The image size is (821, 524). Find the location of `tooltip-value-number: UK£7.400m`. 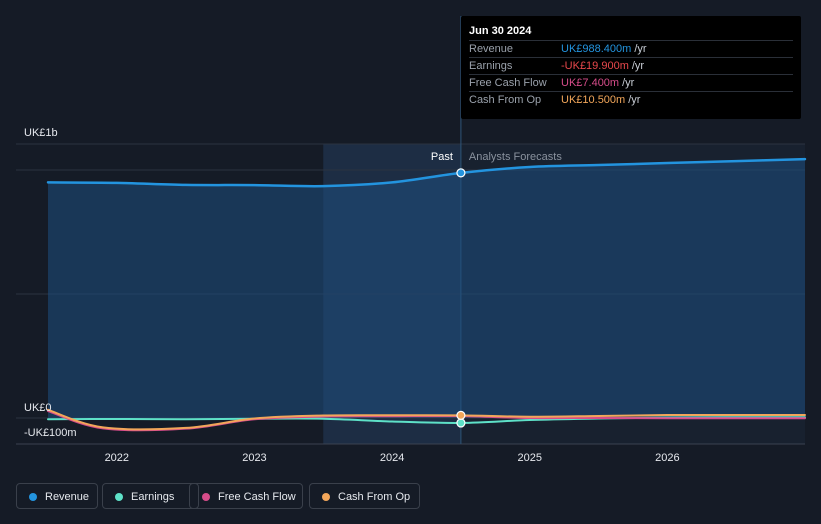

tooltip-value-number: UK£7.400m is located at coordinates (590, 83).